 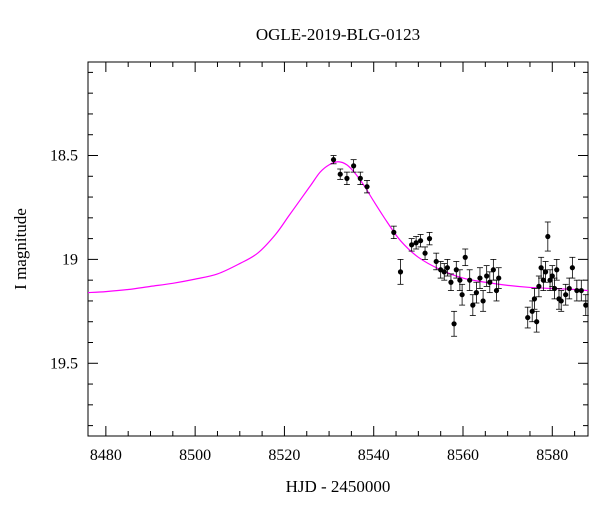 What do you see at coordinates (70, 259) in the screenshot?
I see `y-tick-label: 19` at bounding box center [70, 259].